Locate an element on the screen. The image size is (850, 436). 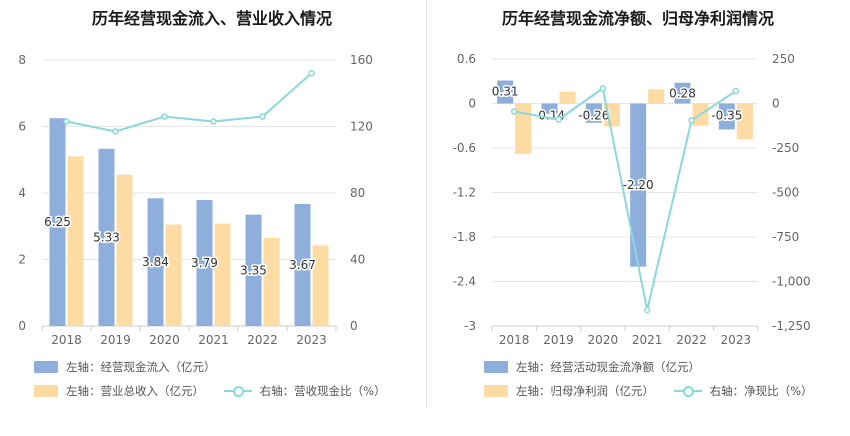
left-legend-row2: 左轴：营业总收入（亿元） 右轴：营收现金比（%） is located at coordinates (218, 391).